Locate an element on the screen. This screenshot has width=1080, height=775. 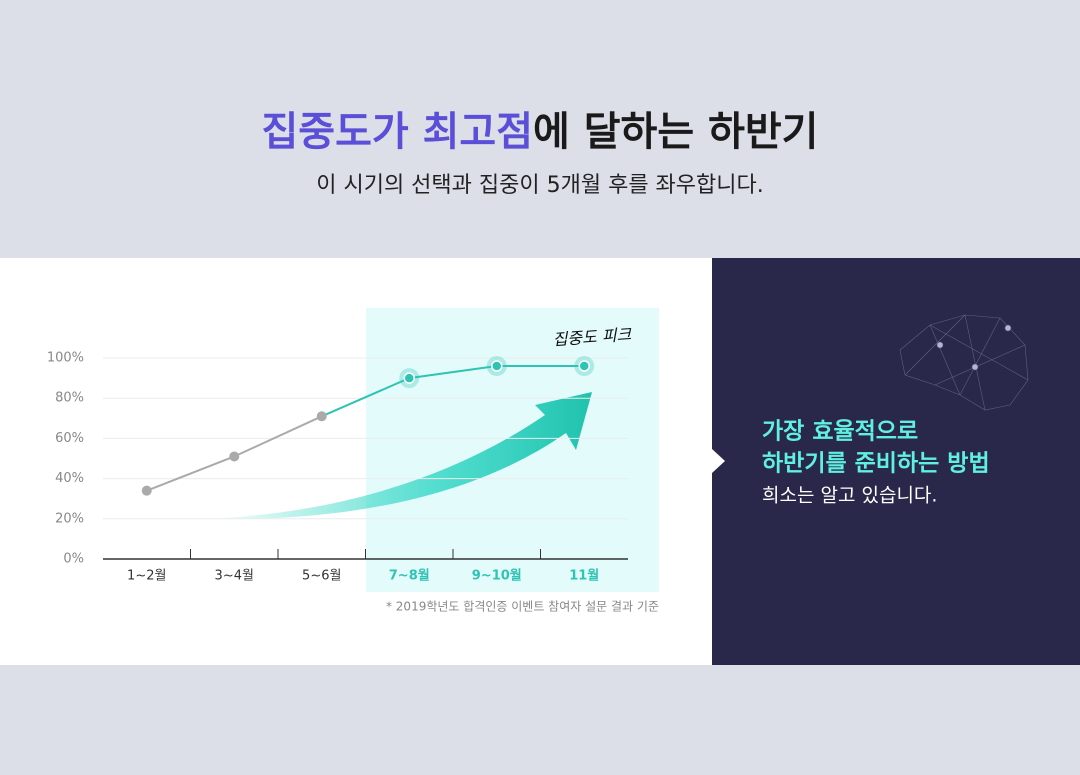
trend-arrow is located at coordinates (396, 456).